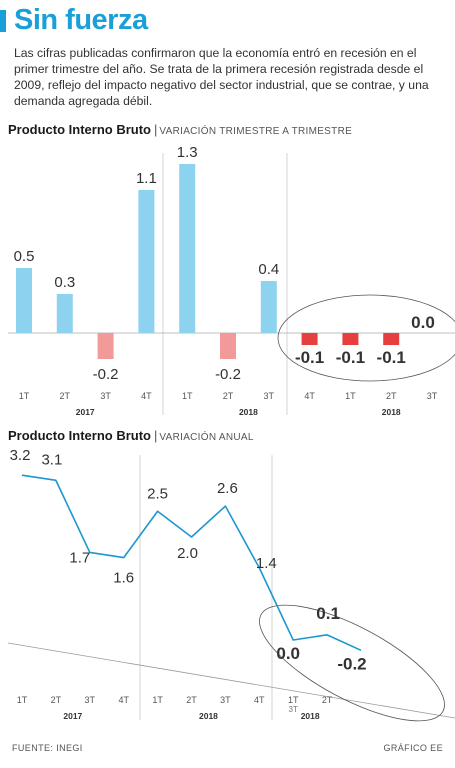  I want to click on chart1-data-label: 1.3, so click(187, 152).